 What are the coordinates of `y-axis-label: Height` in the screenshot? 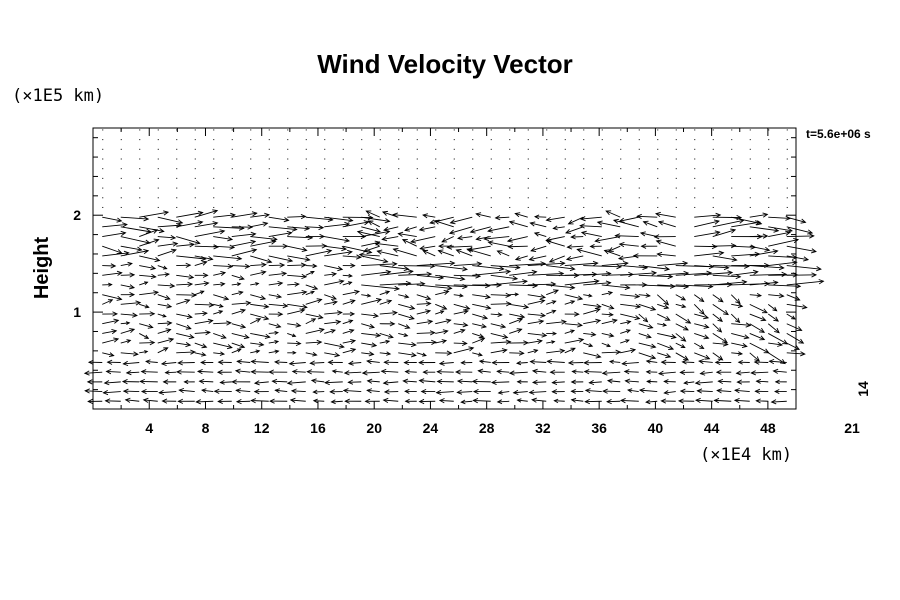 It's located at (42, 268).